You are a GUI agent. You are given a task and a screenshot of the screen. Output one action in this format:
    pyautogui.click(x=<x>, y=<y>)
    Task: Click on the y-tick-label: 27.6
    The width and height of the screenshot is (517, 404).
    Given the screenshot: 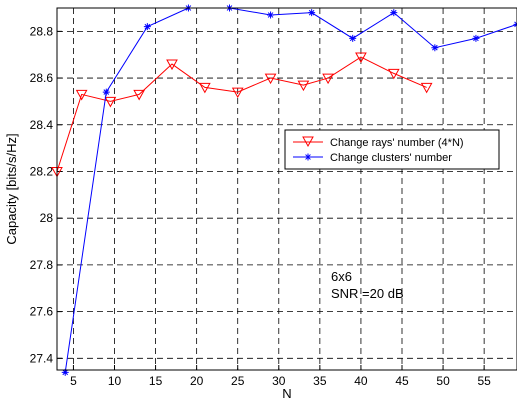 What is the action you would take?
    pyautogui.click(x=42, y=312)
    